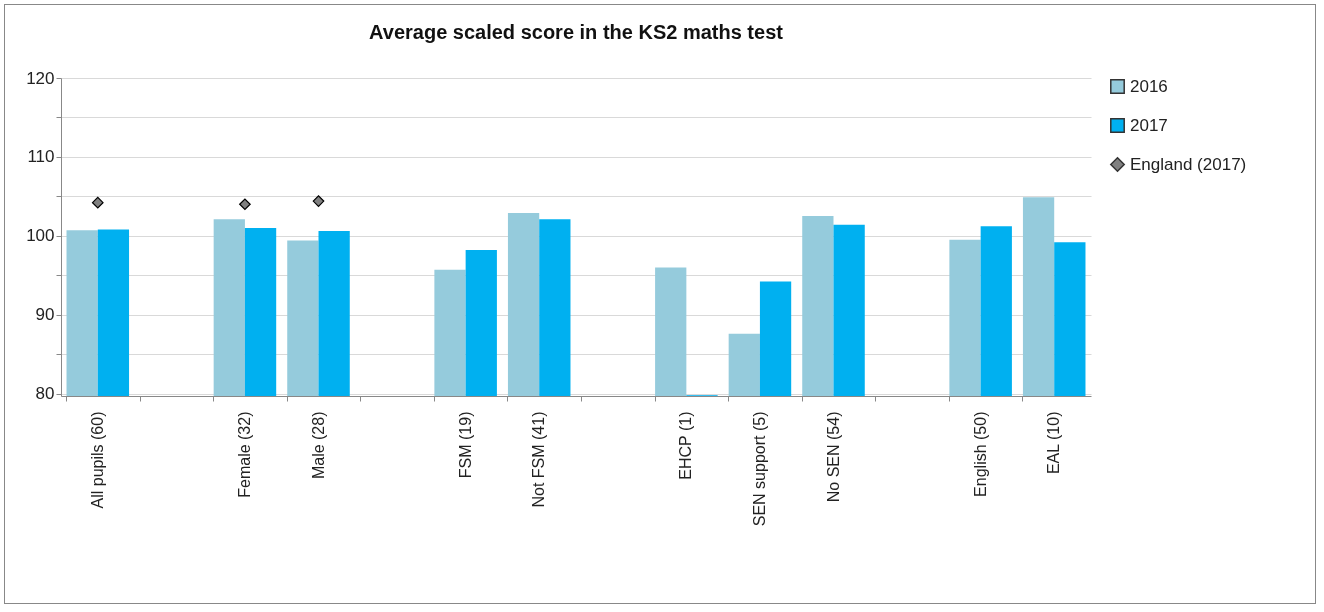  Describe the element at coordinates (40, 78) in the screenshot. I see `y-tick-label: 120` at that location.